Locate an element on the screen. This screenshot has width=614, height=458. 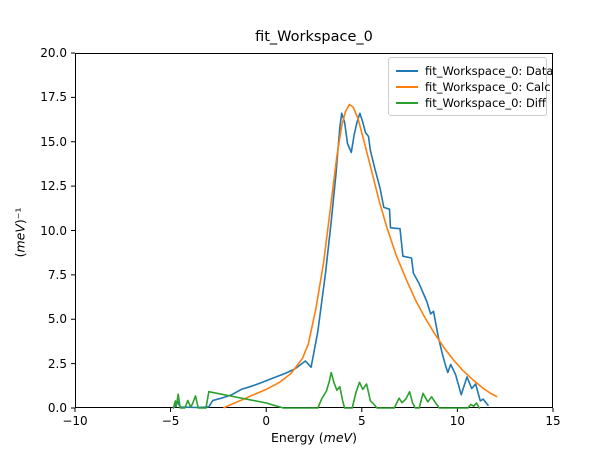
x-tick-label: 10 is located at coordinates (457, 421).